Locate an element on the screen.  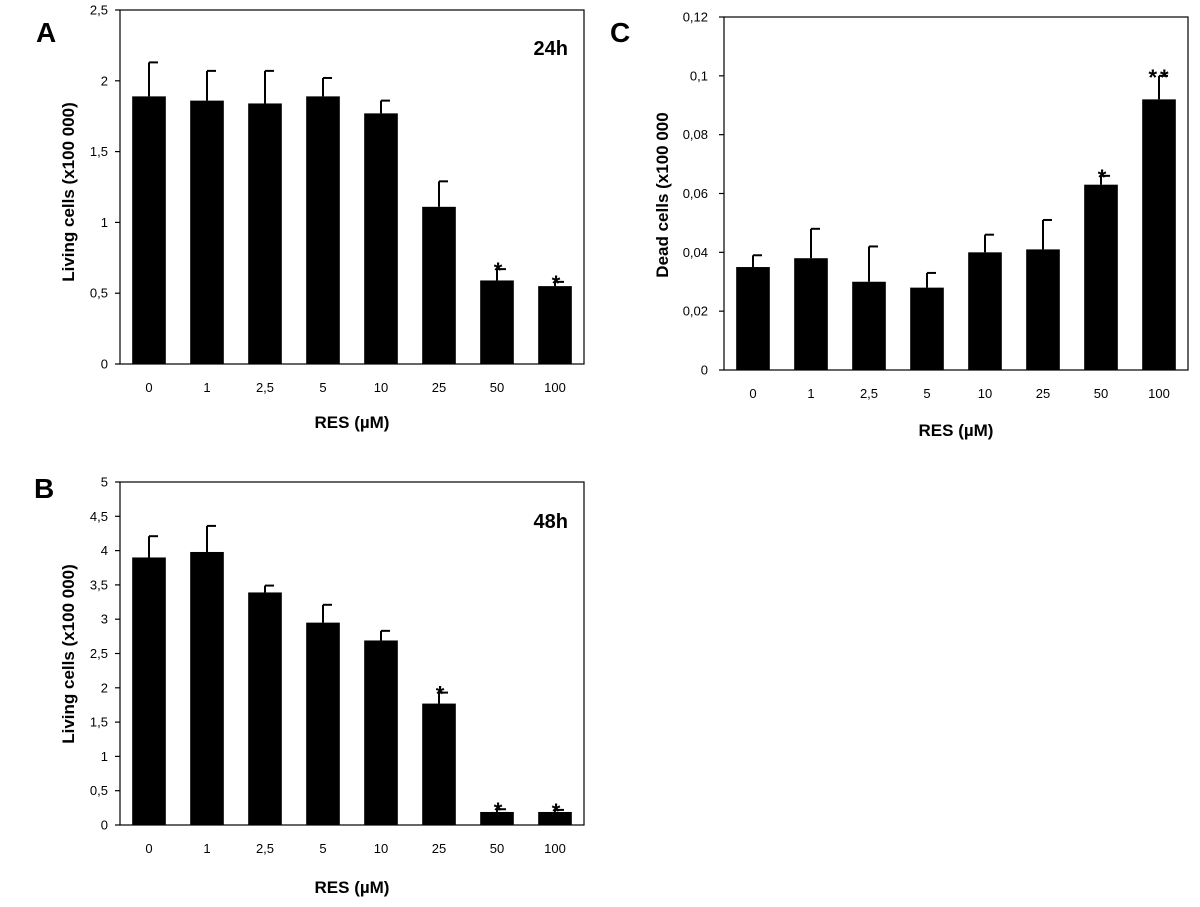
panel-b-y-tick-label: 3 is located at coordinates (104, 619).